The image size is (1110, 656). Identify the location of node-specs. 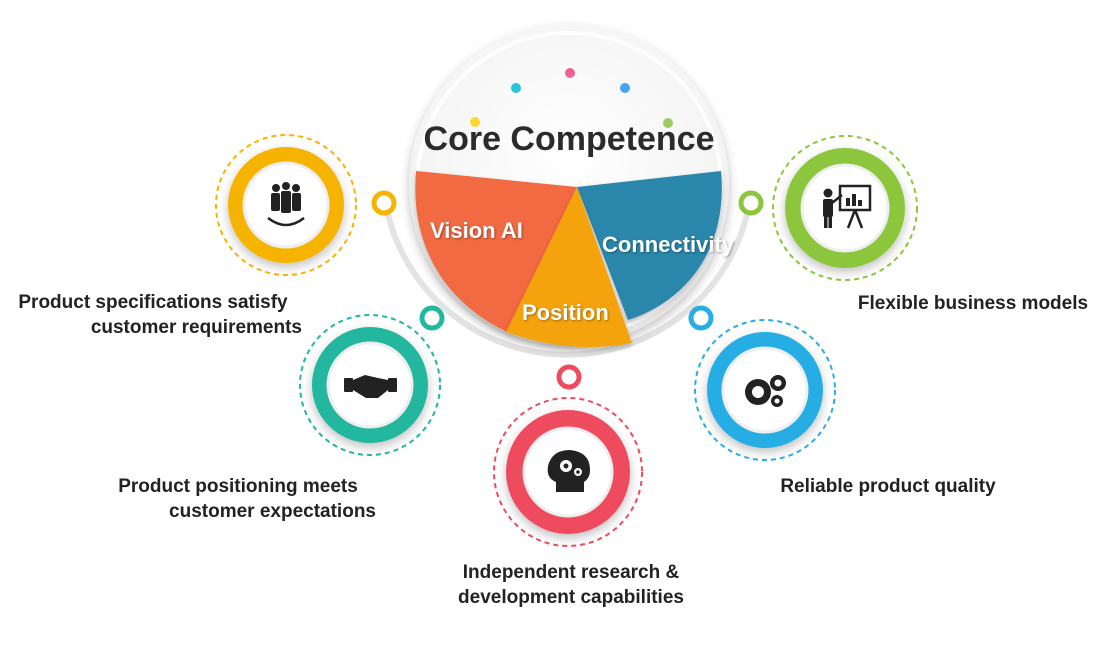
(286, 205).